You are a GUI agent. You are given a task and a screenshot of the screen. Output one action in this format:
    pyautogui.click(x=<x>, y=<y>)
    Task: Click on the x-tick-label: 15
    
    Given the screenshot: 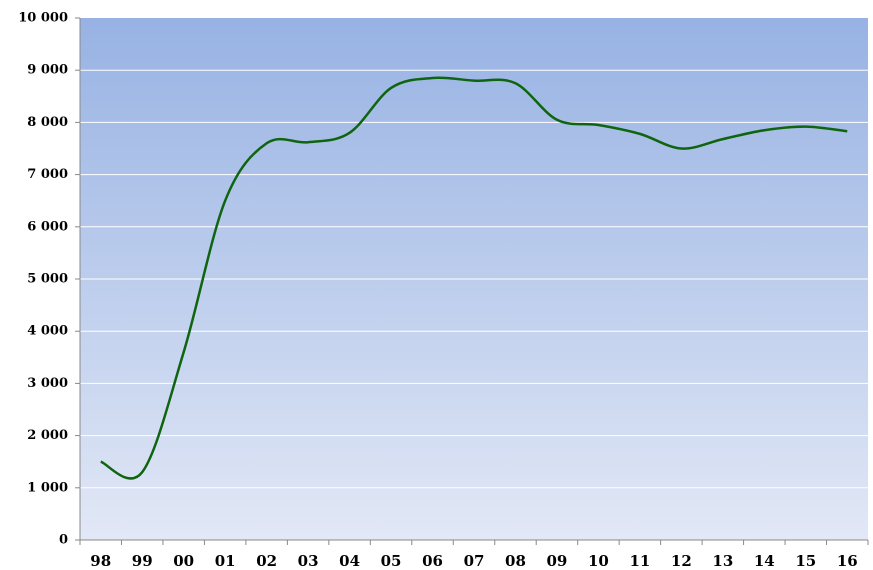 What is the action you would take?
    pyautogui.click(x=805, y=561)
    